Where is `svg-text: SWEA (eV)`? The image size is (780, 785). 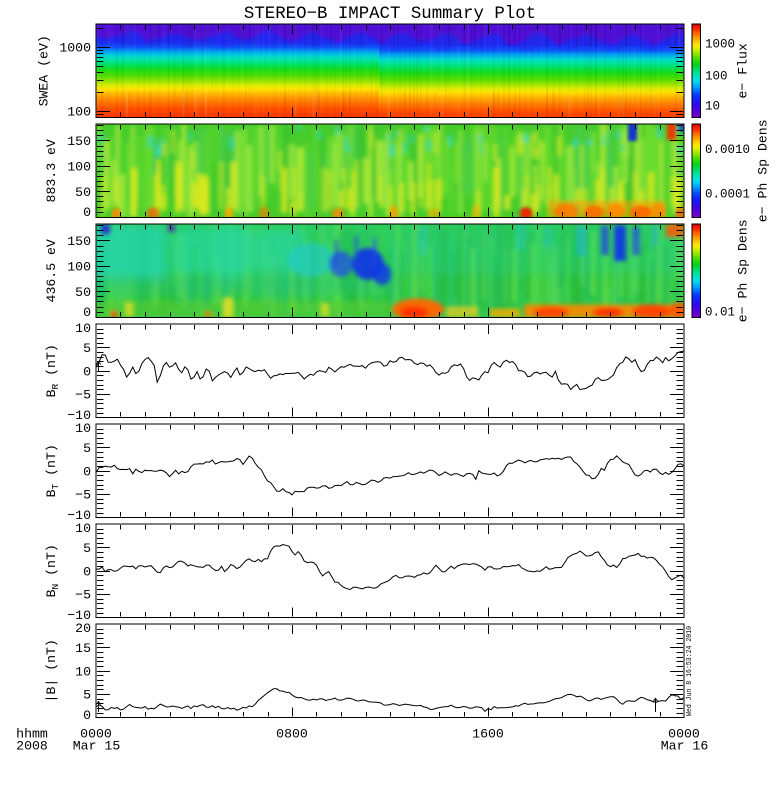 svg-text: SWEA (eV) is located at coordinates (44, 70).